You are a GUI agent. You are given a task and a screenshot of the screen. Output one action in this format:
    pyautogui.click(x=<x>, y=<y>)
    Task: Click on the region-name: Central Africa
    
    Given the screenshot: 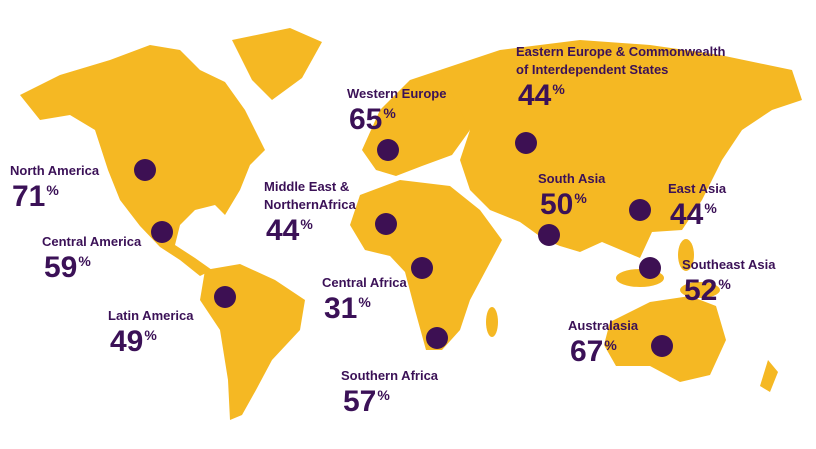 What is the action you would take?
    pyautogui.click(x=365, y=282)
    